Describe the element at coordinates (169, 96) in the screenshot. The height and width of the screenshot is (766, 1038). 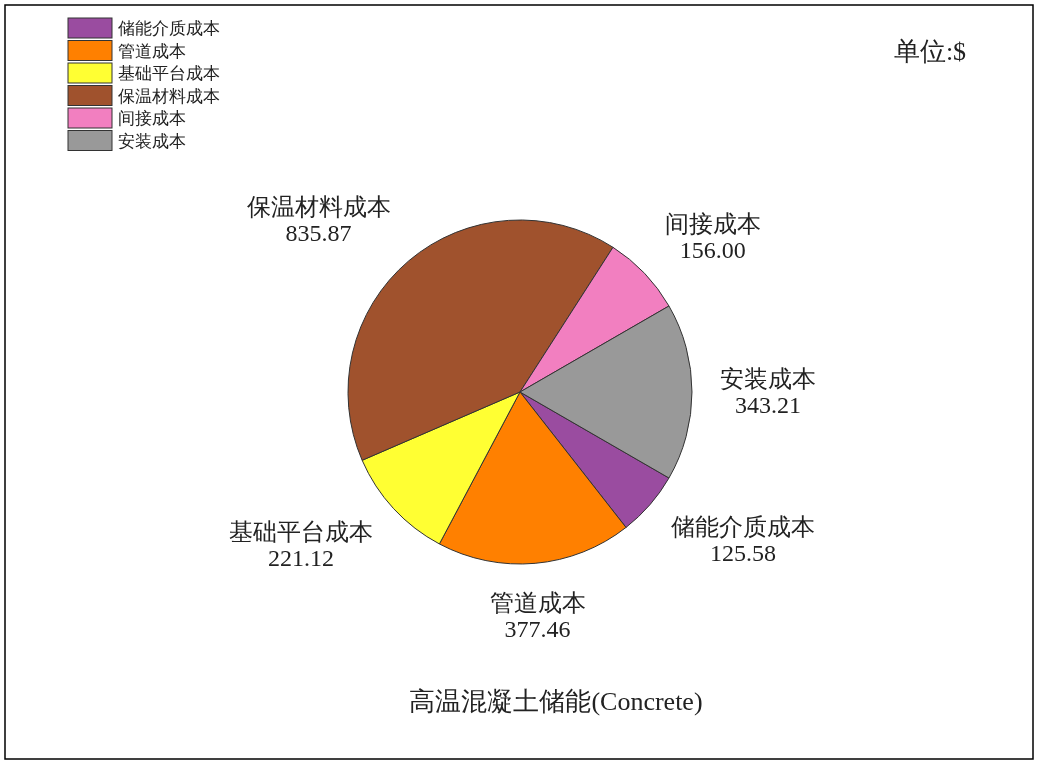
I see `legend-label: 保温材料成本` at that location.